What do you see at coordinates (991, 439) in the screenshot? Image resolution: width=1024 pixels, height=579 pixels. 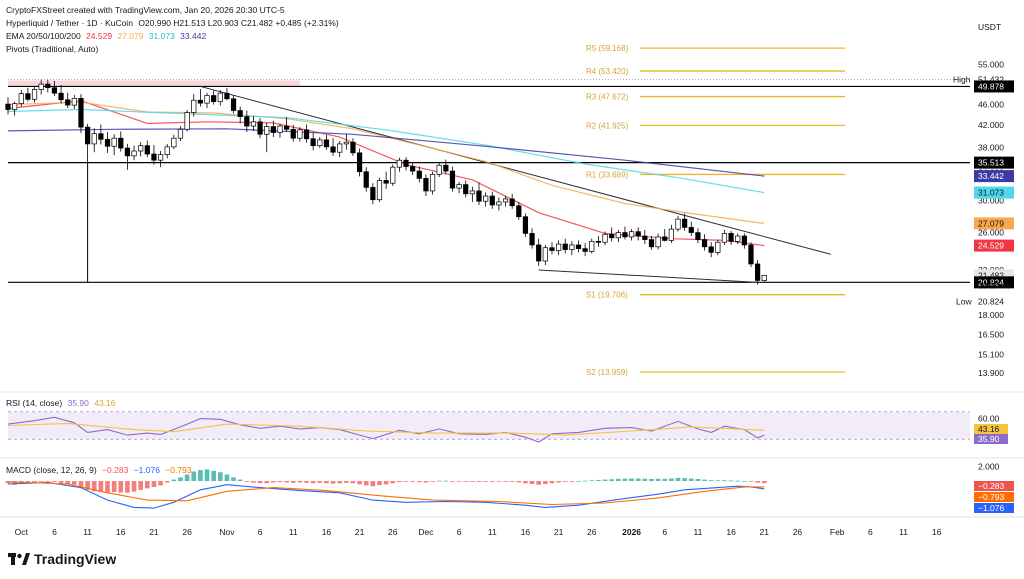 I see `rsi-value-tag` at bounding box center [991, 439].